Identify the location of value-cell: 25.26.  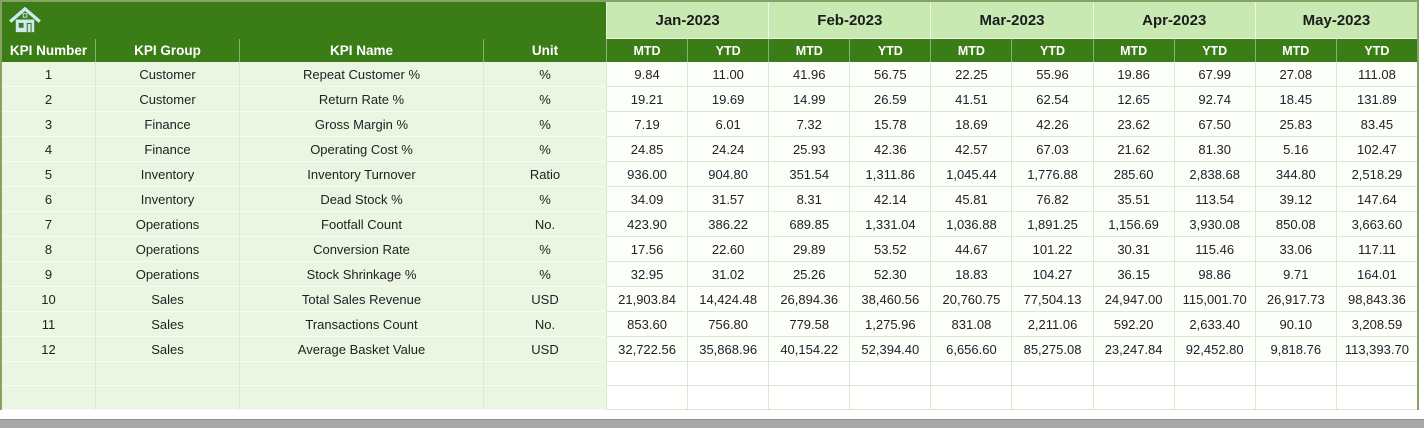
(810, 274).